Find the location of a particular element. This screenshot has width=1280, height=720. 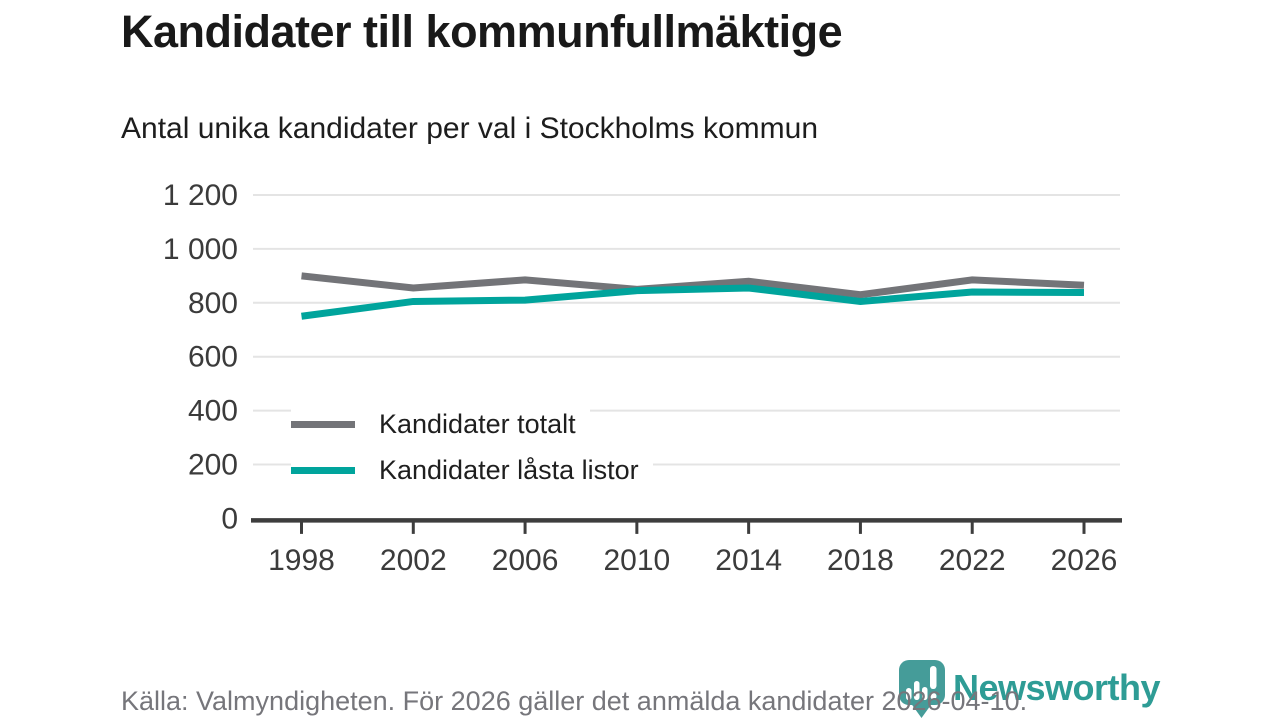

legend-item-locked: Kandidater låsta listor is located at coordinates (472, 470).